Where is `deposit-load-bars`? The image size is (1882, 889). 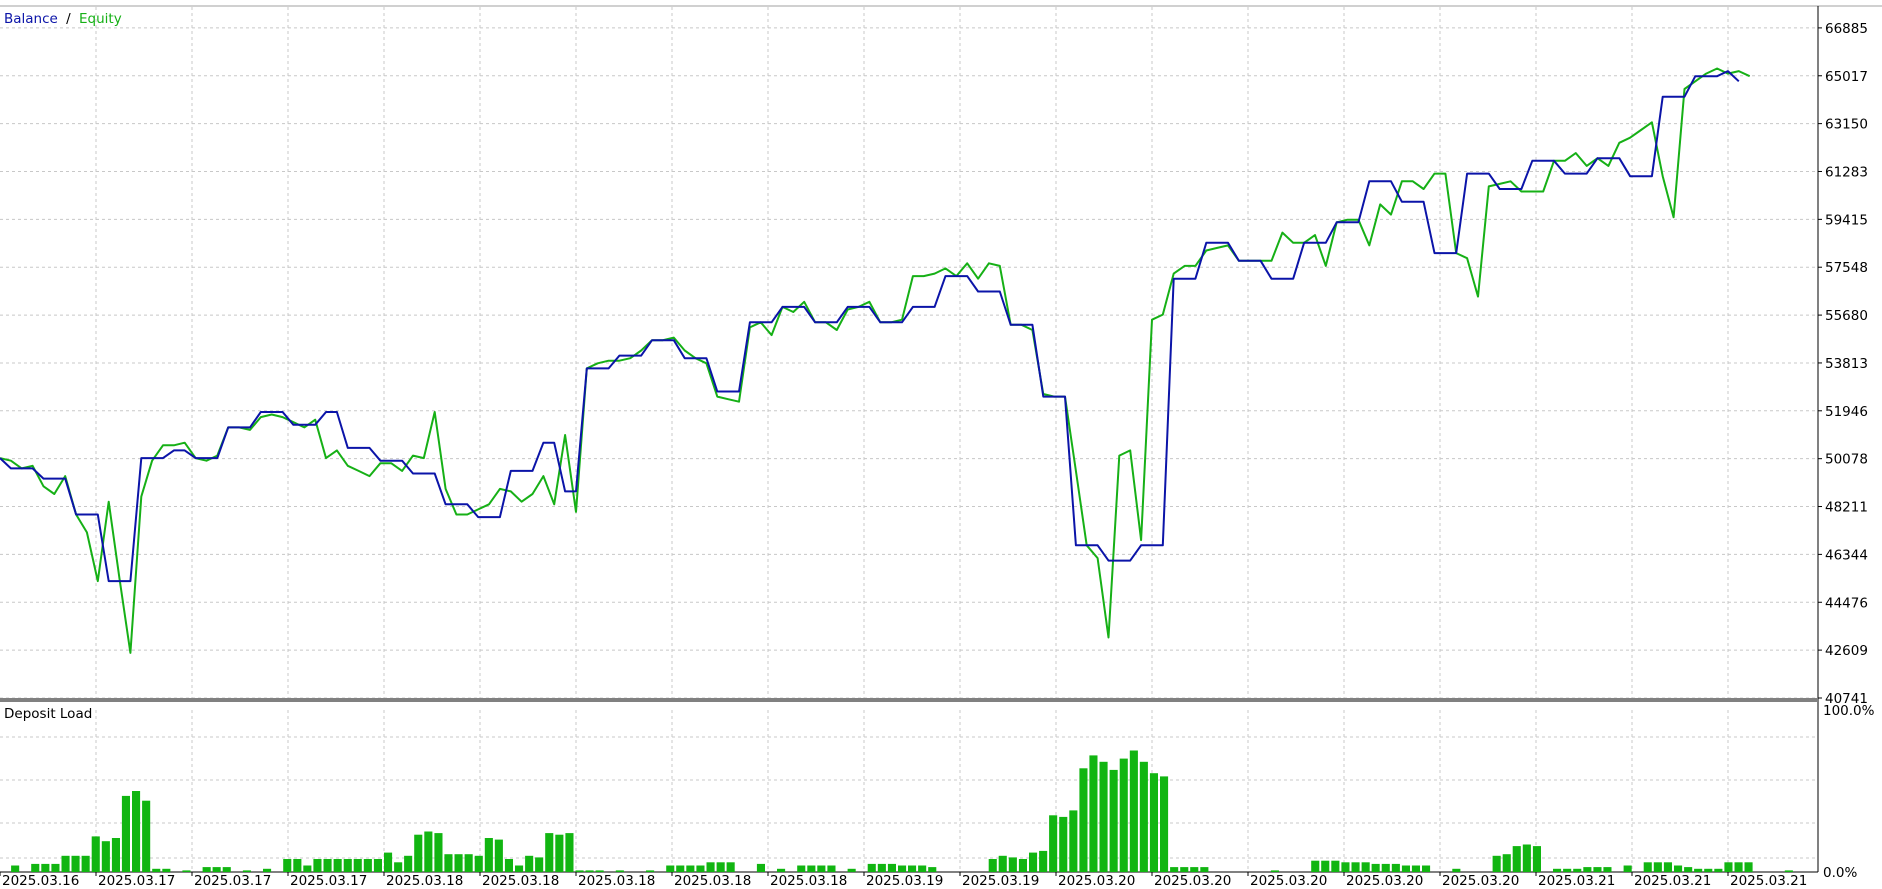 deposit-load-bars is located at coordinates (902, 811).